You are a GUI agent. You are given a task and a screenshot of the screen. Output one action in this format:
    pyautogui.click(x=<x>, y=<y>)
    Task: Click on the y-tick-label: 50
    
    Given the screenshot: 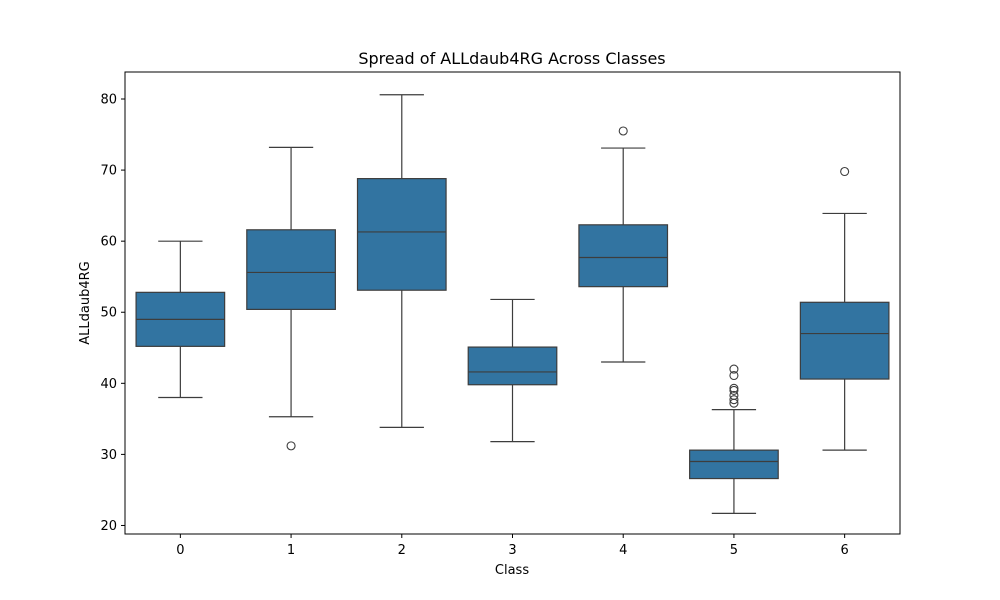 What is the action you would take?
    pyautogui.click(x=108, y=313)
    